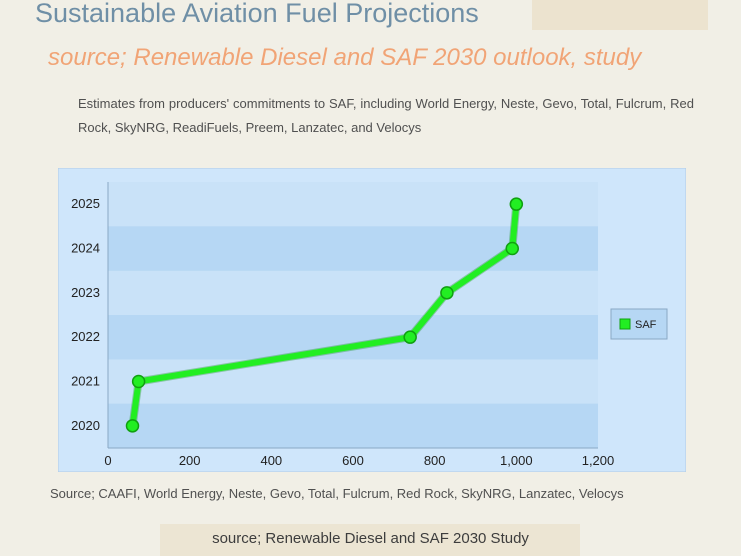 The image size is (741, 556). I want to click on y-tick-label: 2023, so click(85, 292).